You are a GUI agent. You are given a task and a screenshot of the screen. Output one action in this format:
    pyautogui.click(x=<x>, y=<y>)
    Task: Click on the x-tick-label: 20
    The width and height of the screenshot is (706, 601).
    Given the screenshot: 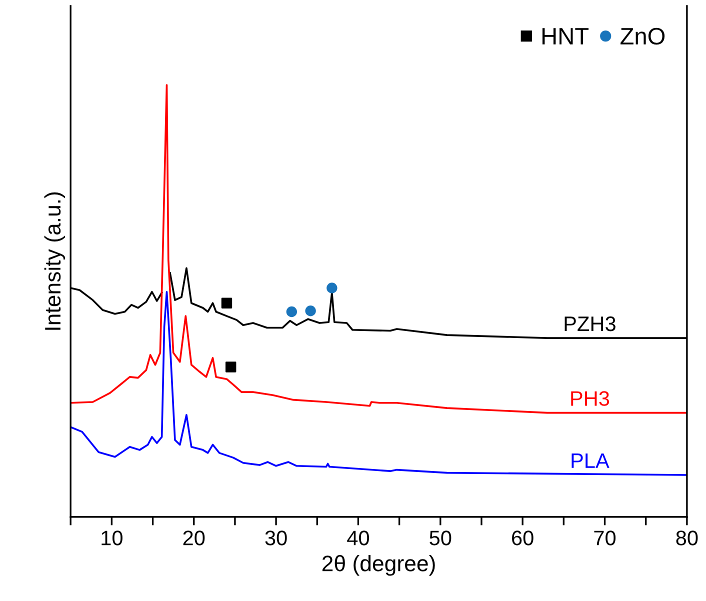 What is the action you would take?
    pyautogui.click(x=194, y=538)
    